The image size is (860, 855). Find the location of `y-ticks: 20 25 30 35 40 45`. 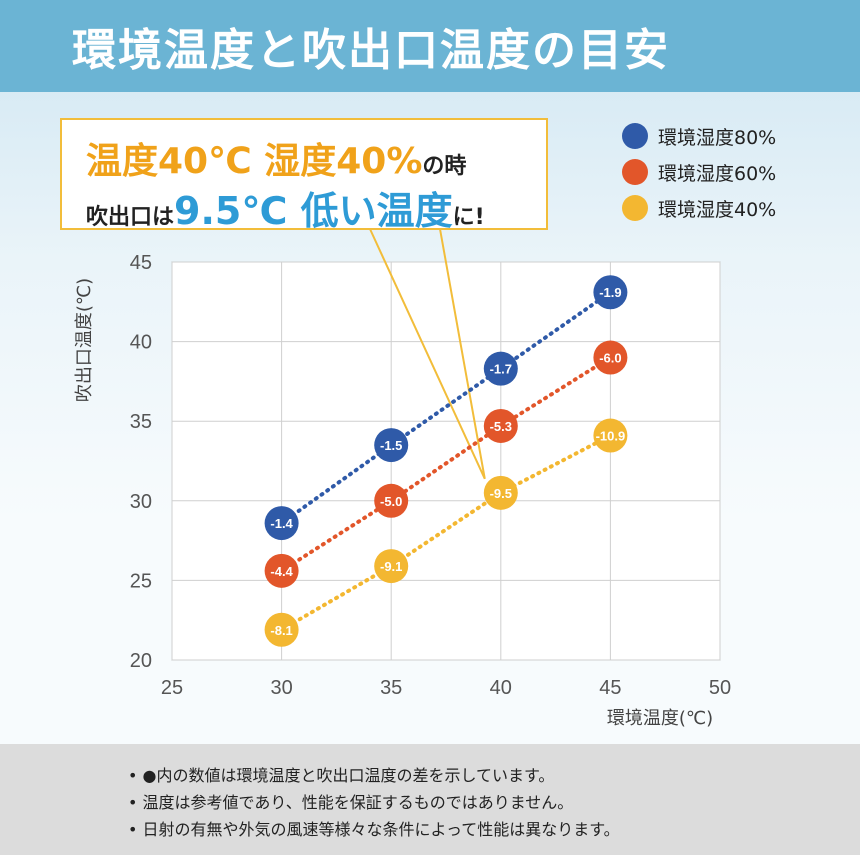

y-ticks: 20 25 30 35 40 45 is located at coordinates (141, 462).